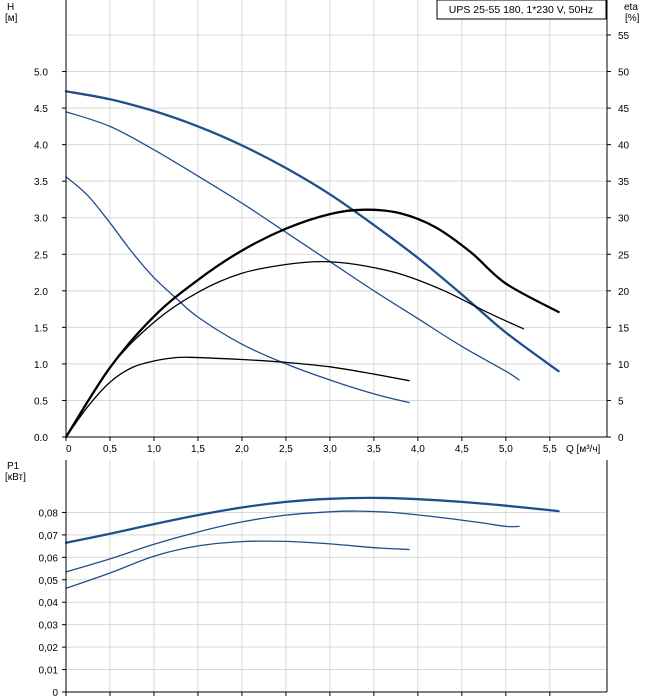 This screenshot has width=658, height=700. I want to click on y-tick-label: 3.0, so click(41, 219).